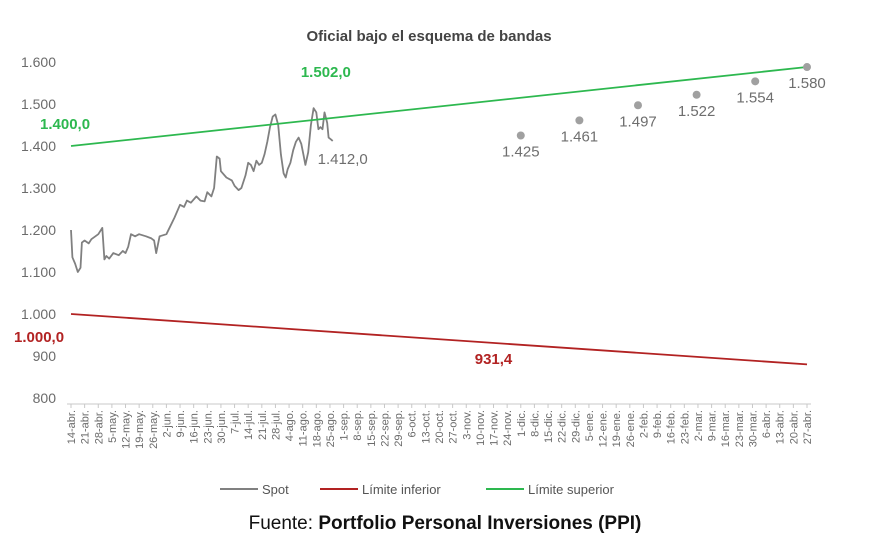 This screenshot has width=890, height=553. I want to click on x-tick-label: 2-jun., so click(167, 424).